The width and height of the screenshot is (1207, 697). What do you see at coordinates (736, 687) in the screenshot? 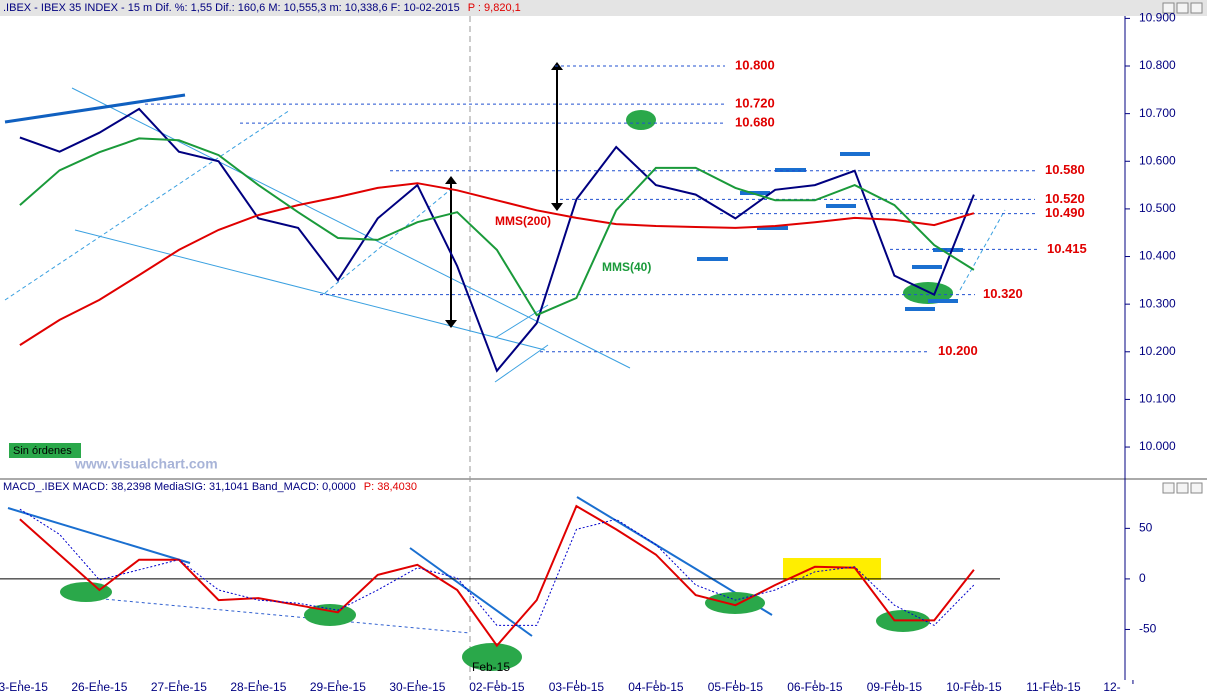
I see `x-tick-label: 05-Feb-15` at bounding box center [736, 687].